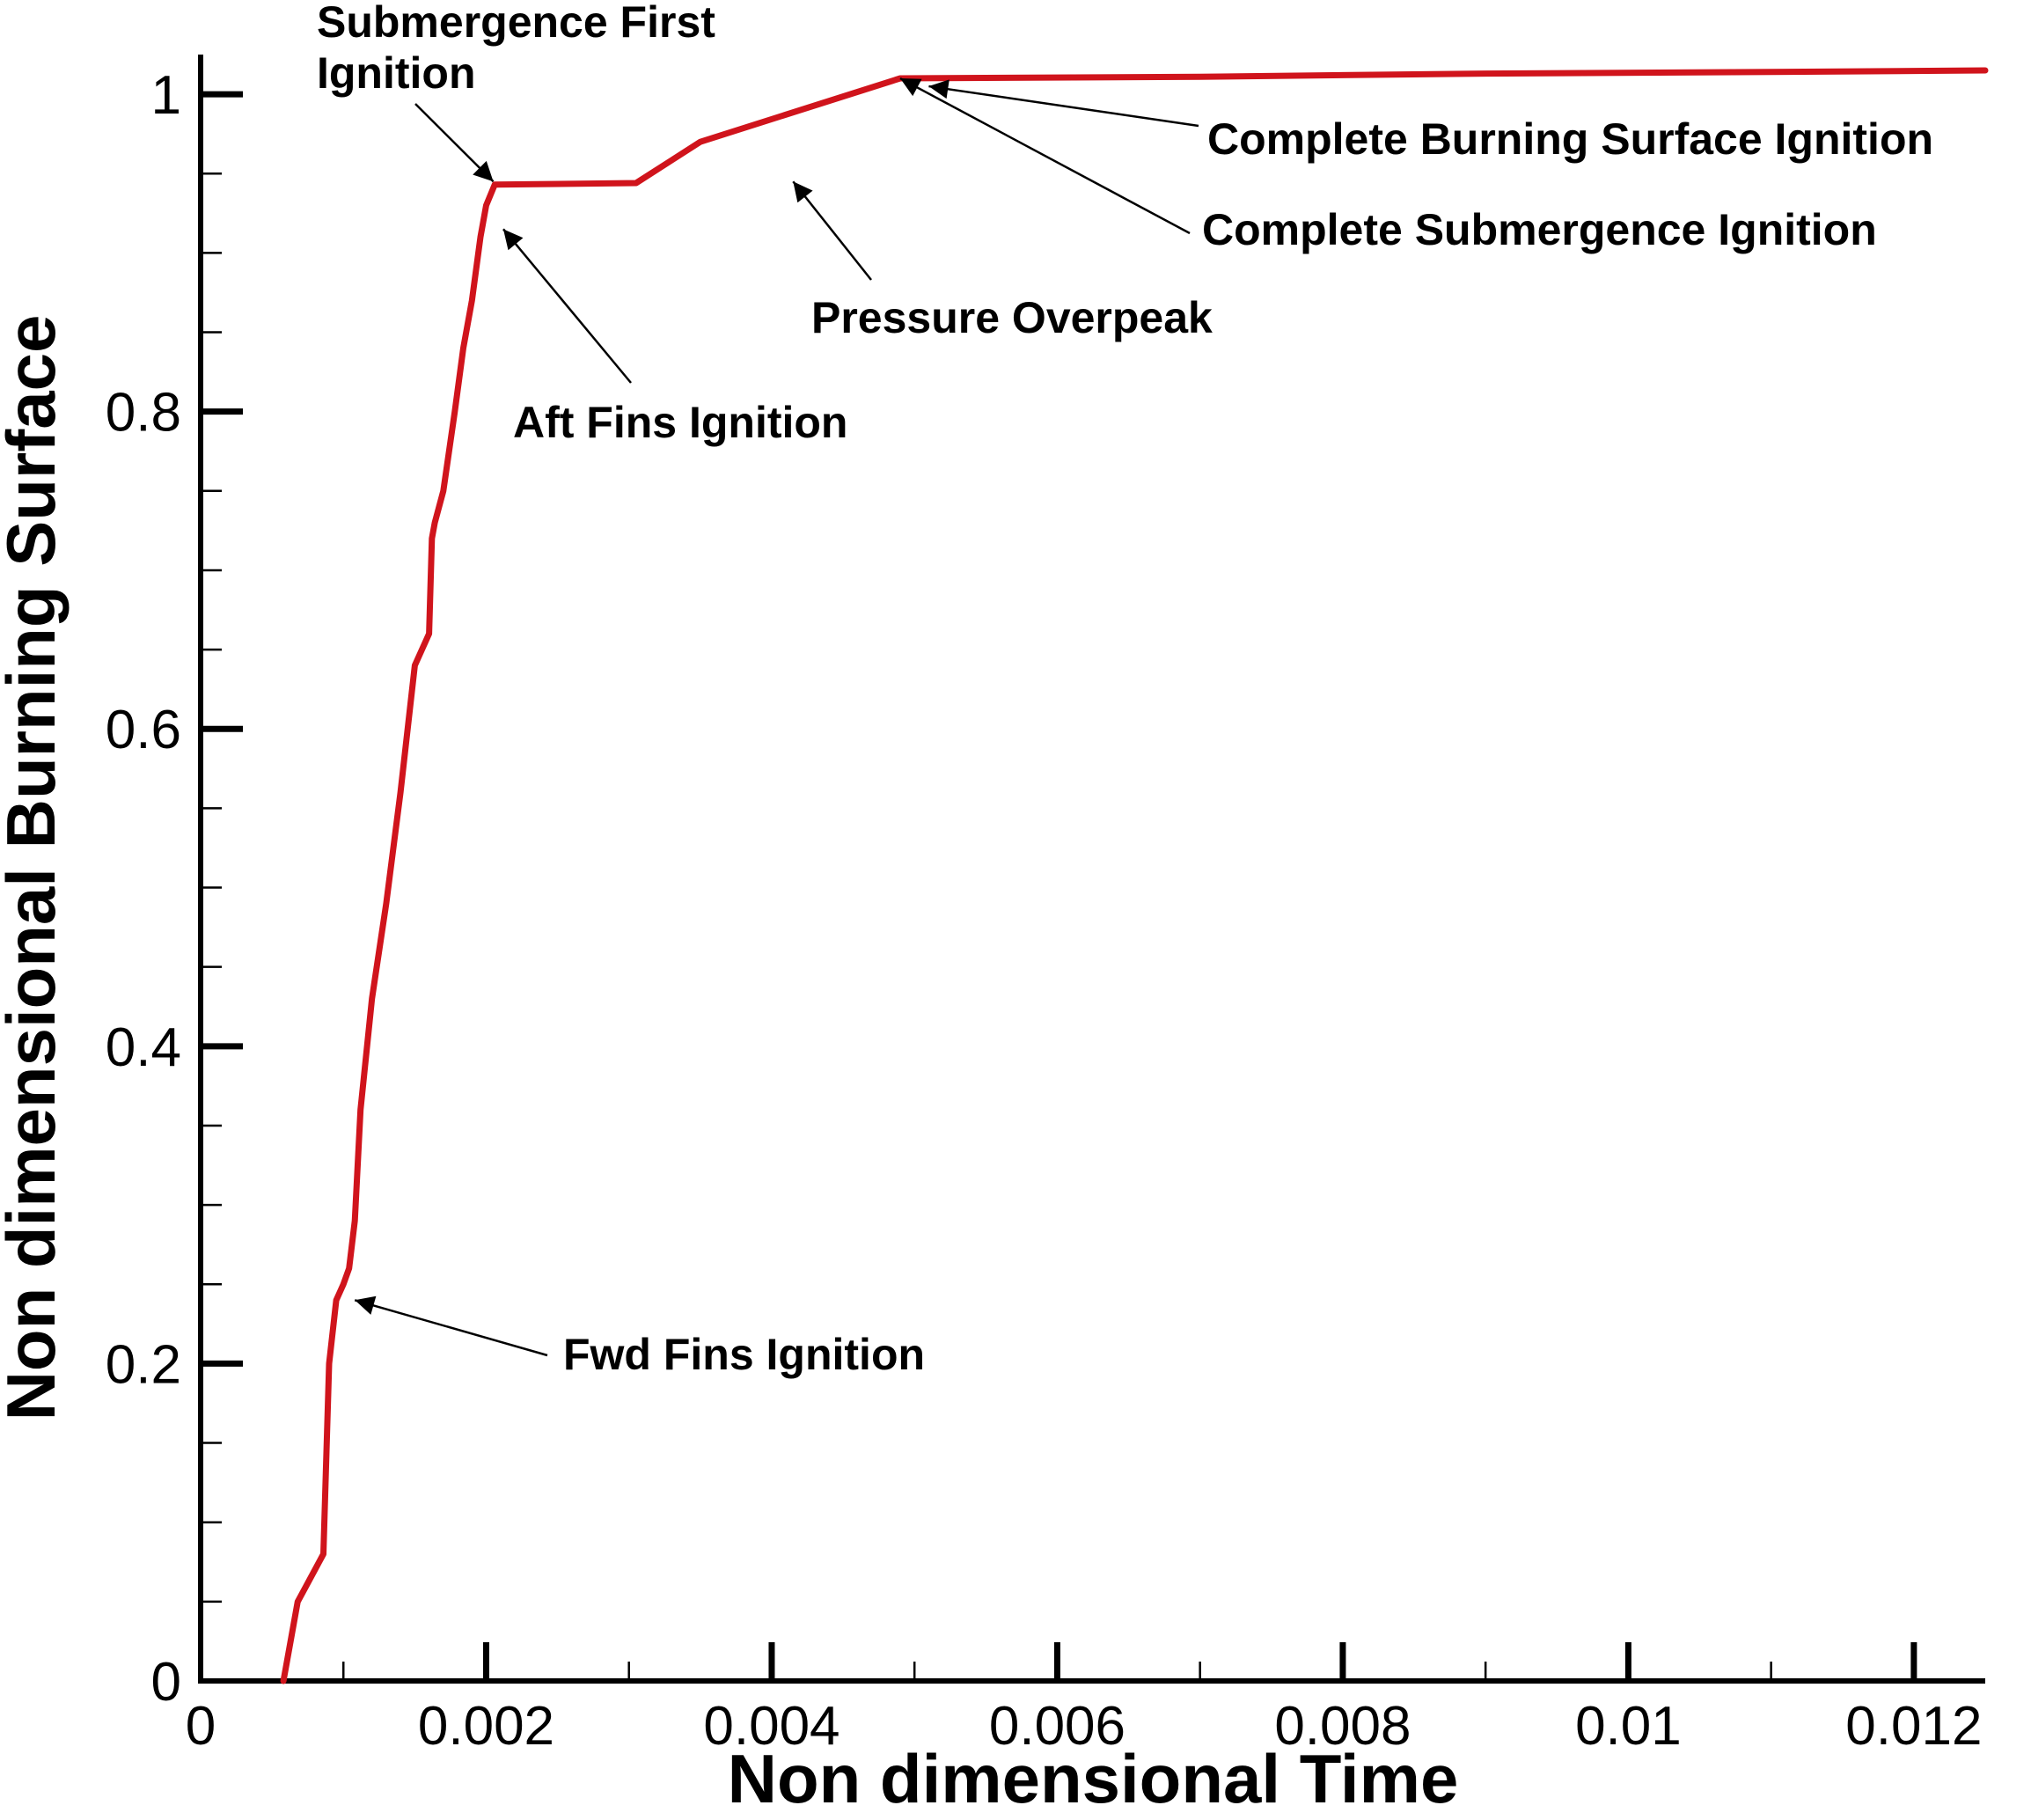  What do you see at coordinates (397, 73) in the screenshot?
I see `annotation-label: Ignition` at bounding box center [397, 73].